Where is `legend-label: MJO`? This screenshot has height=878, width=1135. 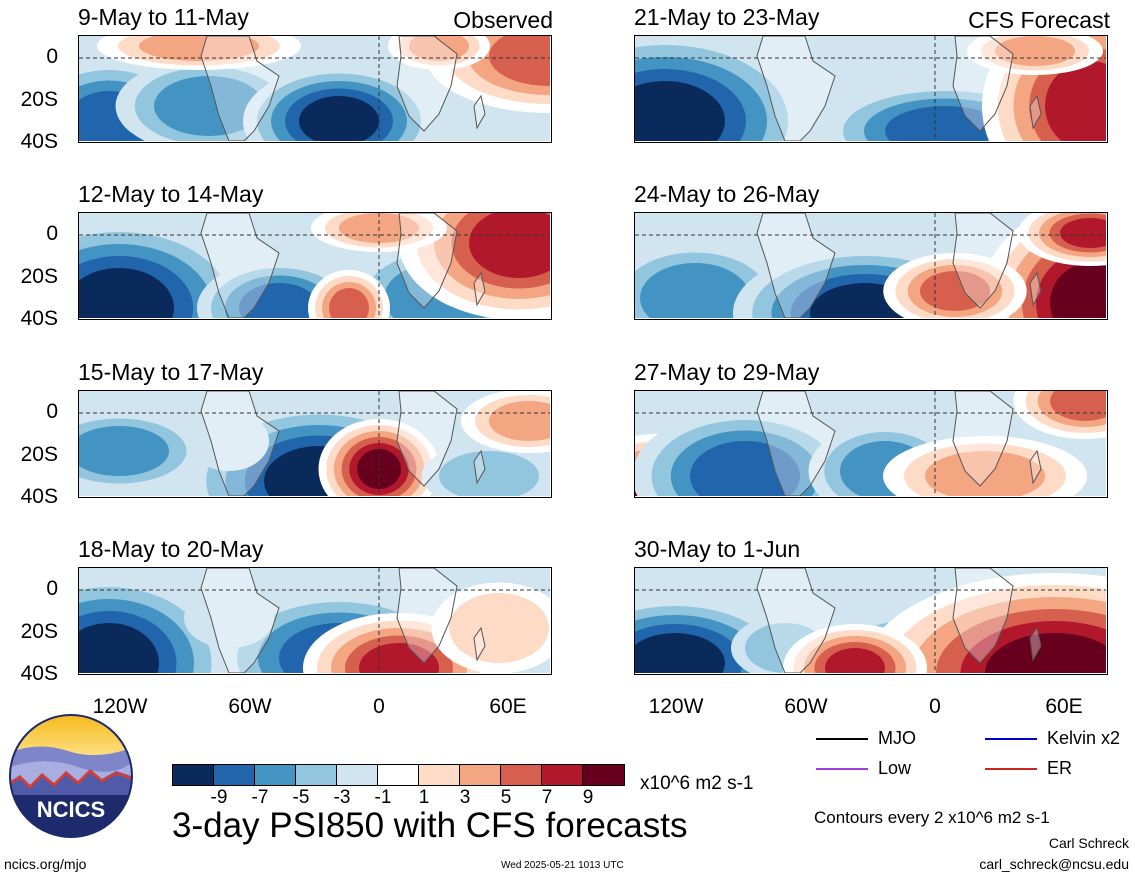
legend-label: MJO is located at coordinates (897, 738).